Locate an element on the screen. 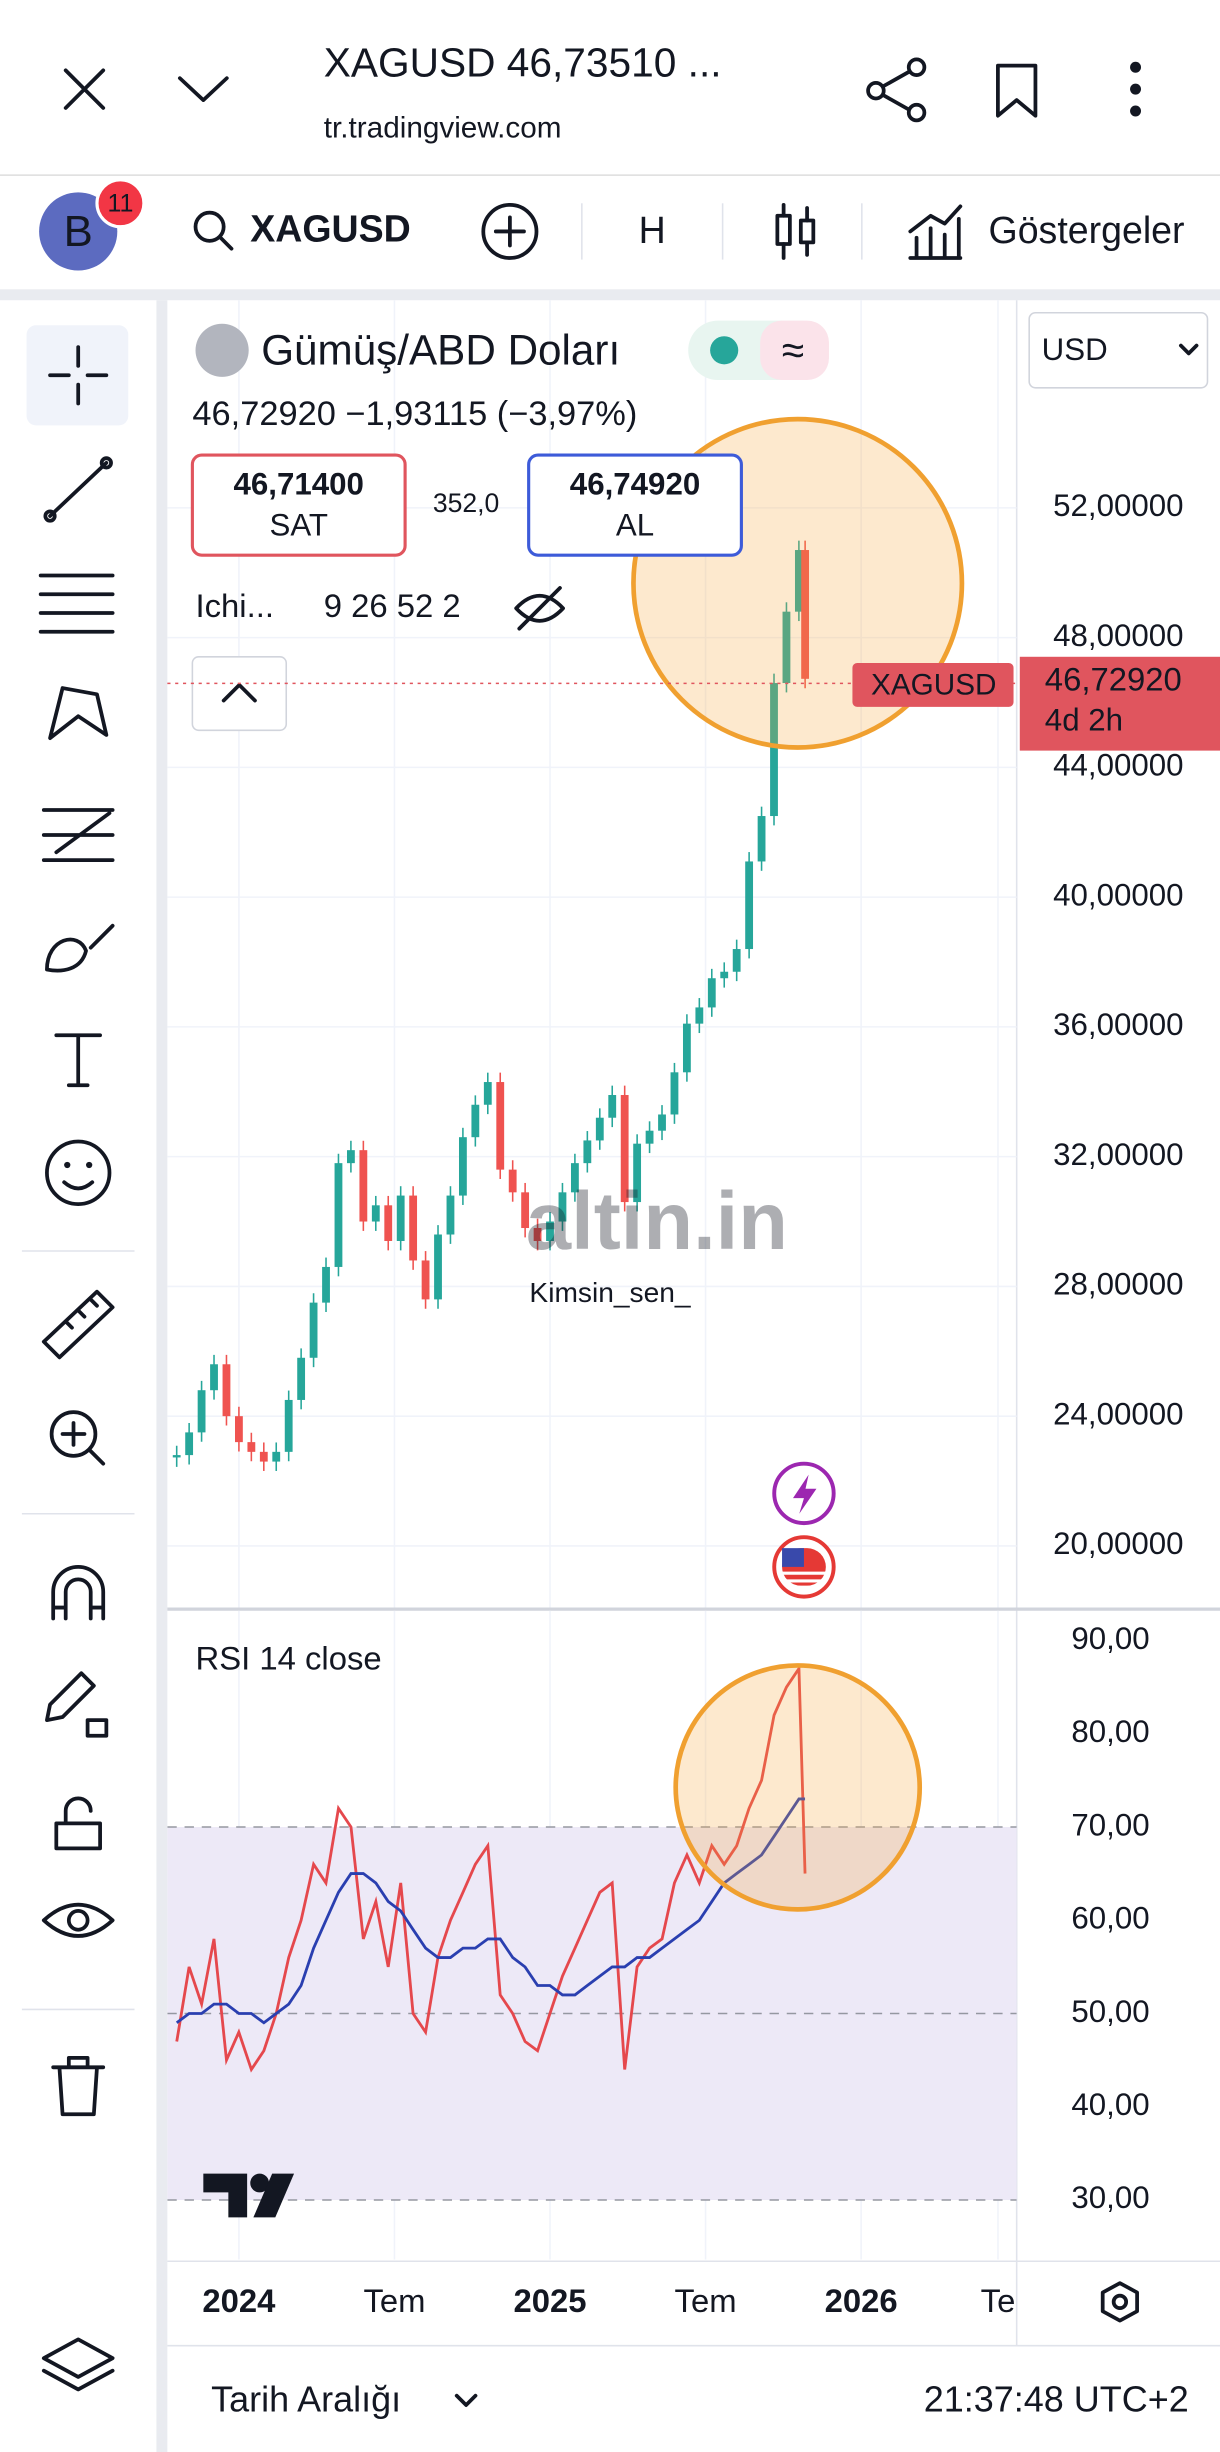 The height and width of the screenshot is (2452, 1220). data-problem-icon: ≈ is located at coordinates (793, 350).